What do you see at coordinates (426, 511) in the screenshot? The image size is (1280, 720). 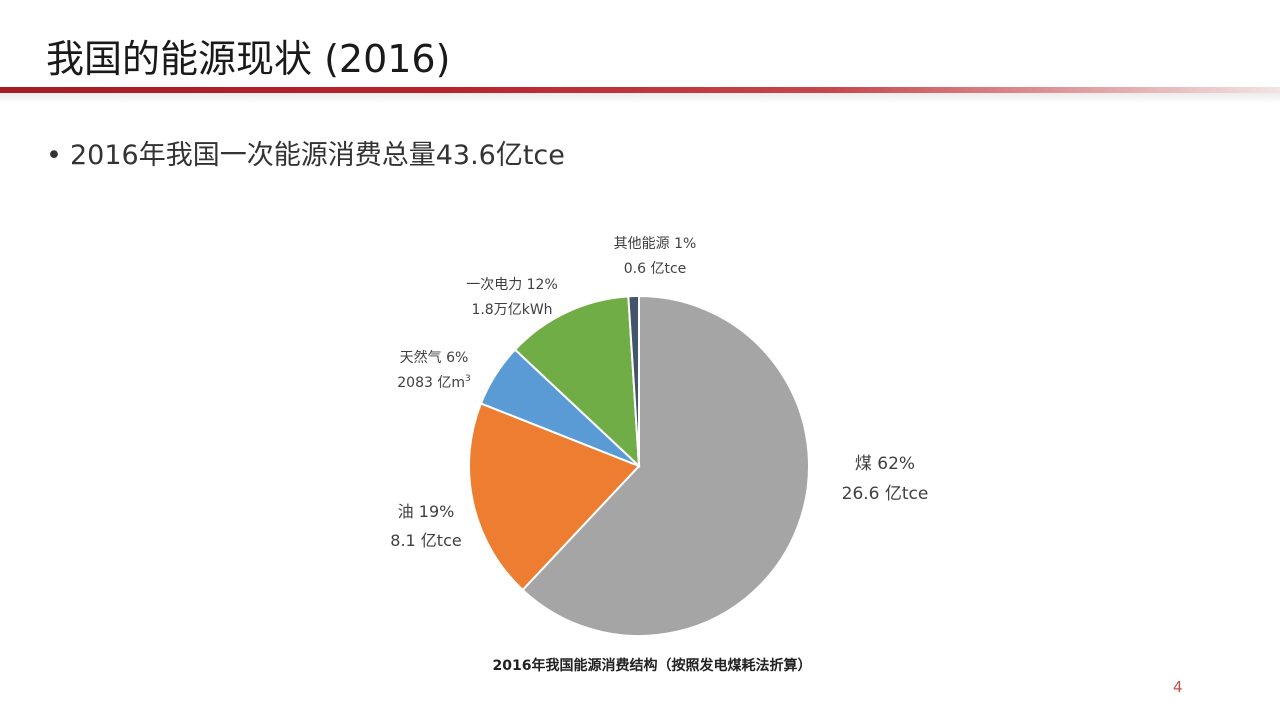 I see `slice-label-1: 油 19%` at bounding box center [426, 511].